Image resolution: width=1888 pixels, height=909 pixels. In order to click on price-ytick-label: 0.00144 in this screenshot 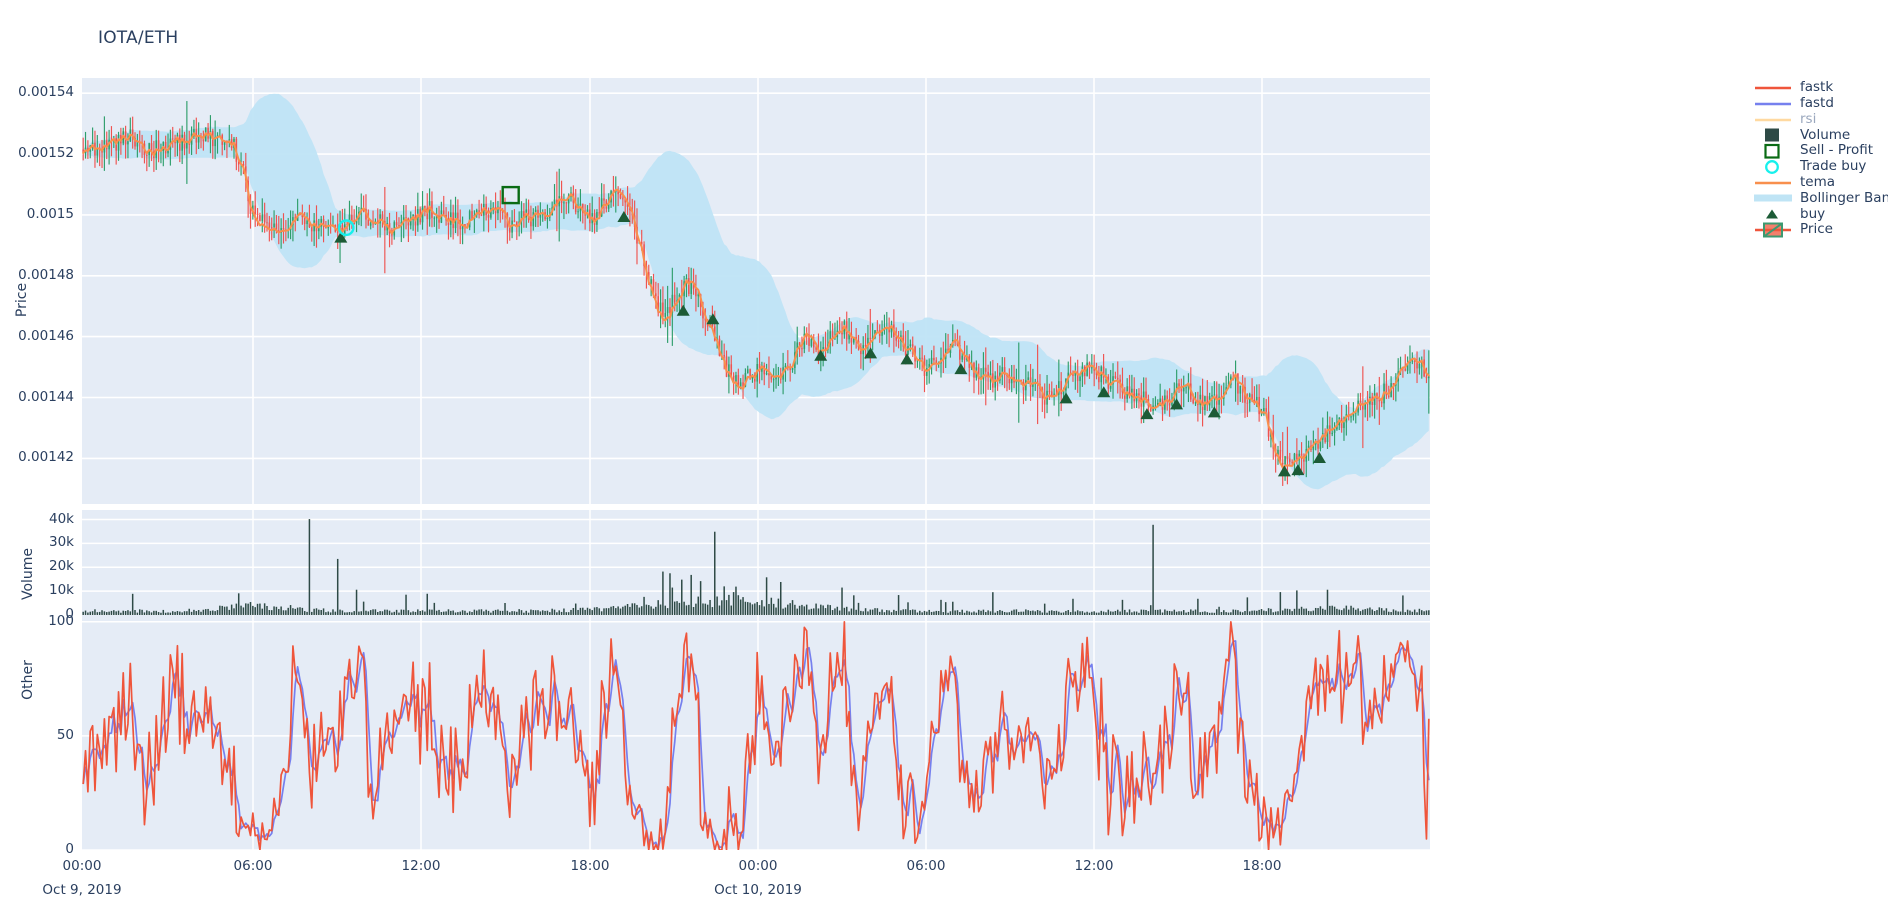, I will do `click(46, 396)`.